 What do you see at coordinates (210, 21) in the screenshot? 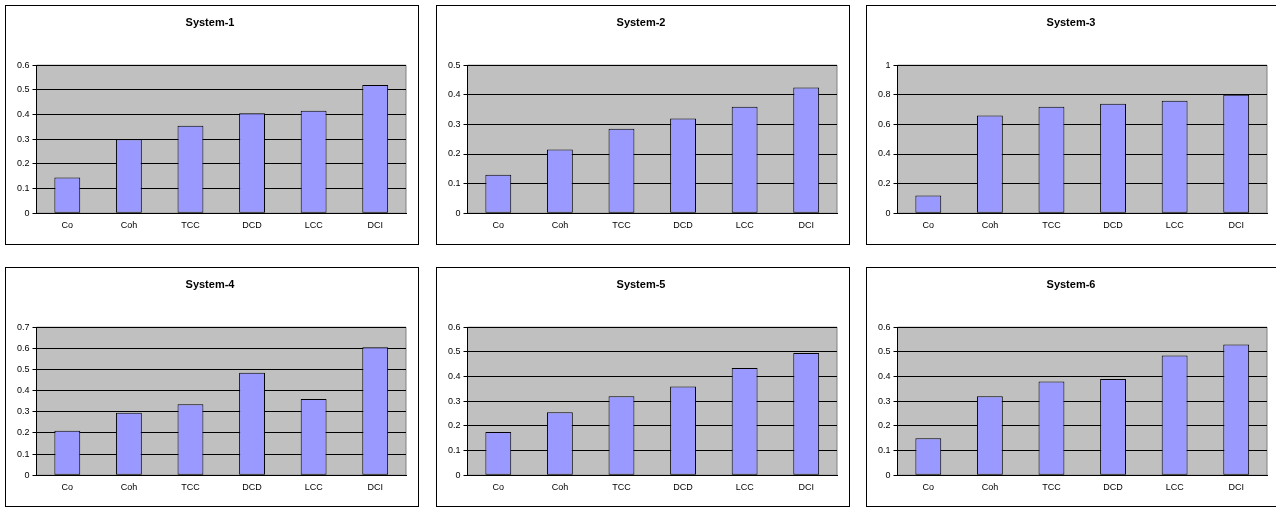
I see `chart-title: System-1` at bounding box center [210, 21].